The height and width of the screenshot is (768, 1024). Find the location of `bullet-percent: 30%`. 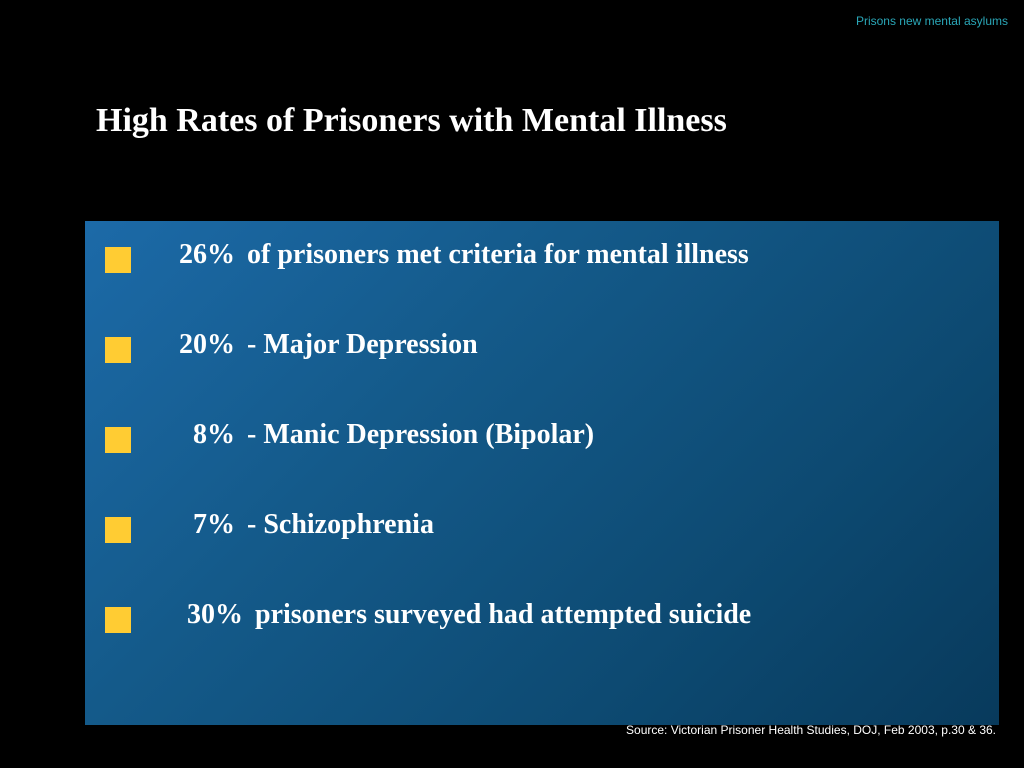

bullet-percent: 30% is located at coordinates (215, 614).